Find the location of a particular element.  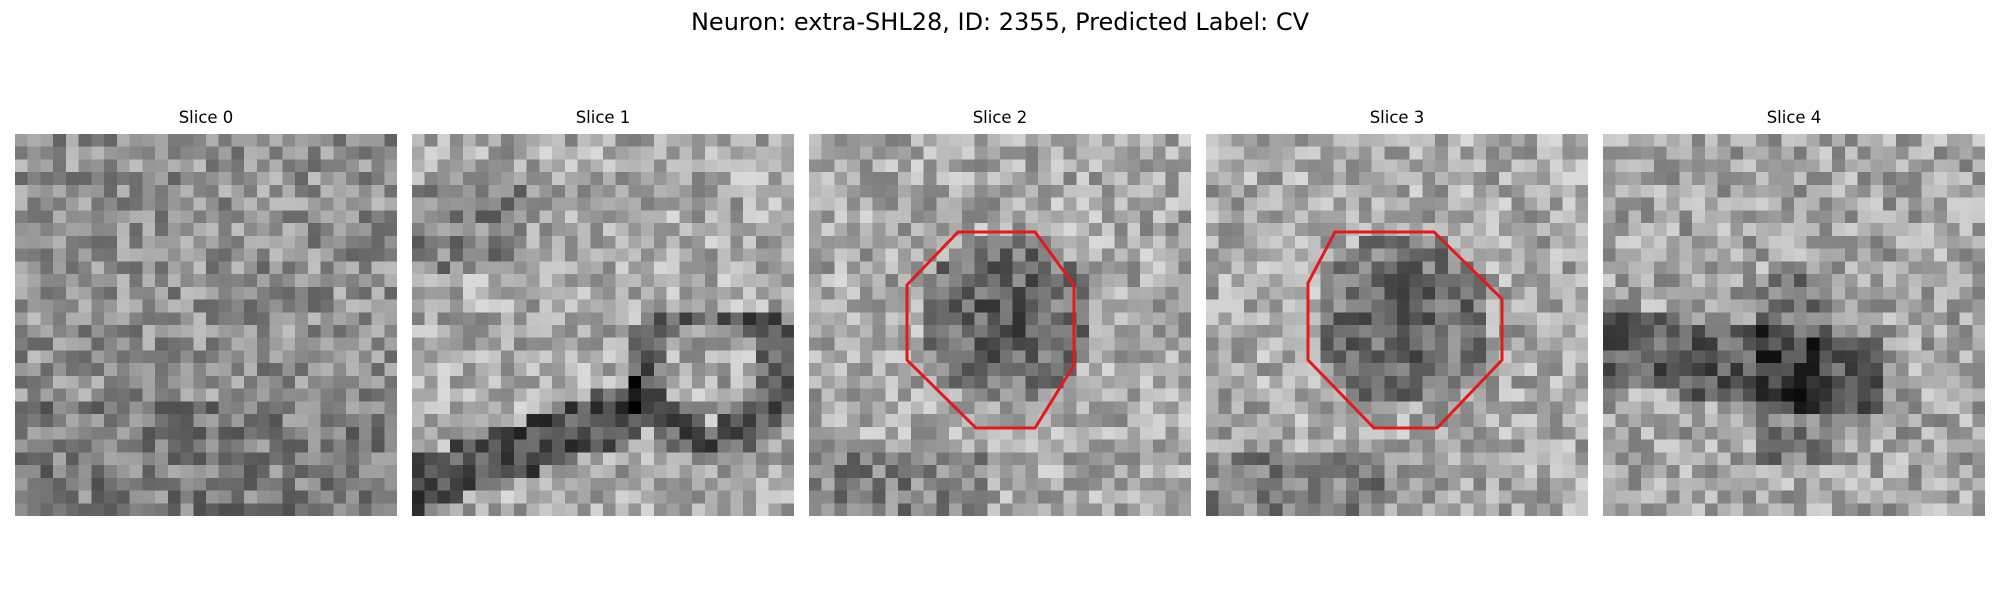

slice-title: Slice 1 is located at coordinates (603, 117).